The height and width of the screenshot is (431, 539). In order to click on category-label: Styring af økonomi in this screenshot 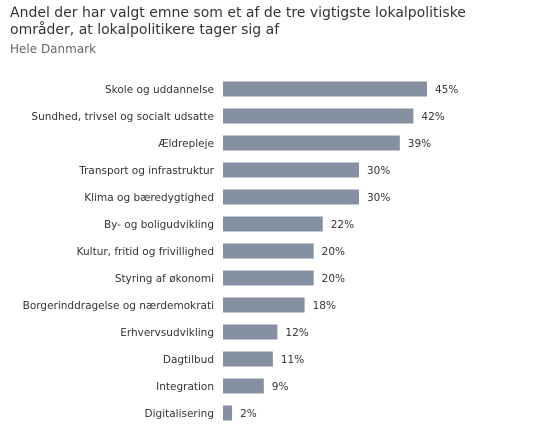, I will do `click(164, 279)`.